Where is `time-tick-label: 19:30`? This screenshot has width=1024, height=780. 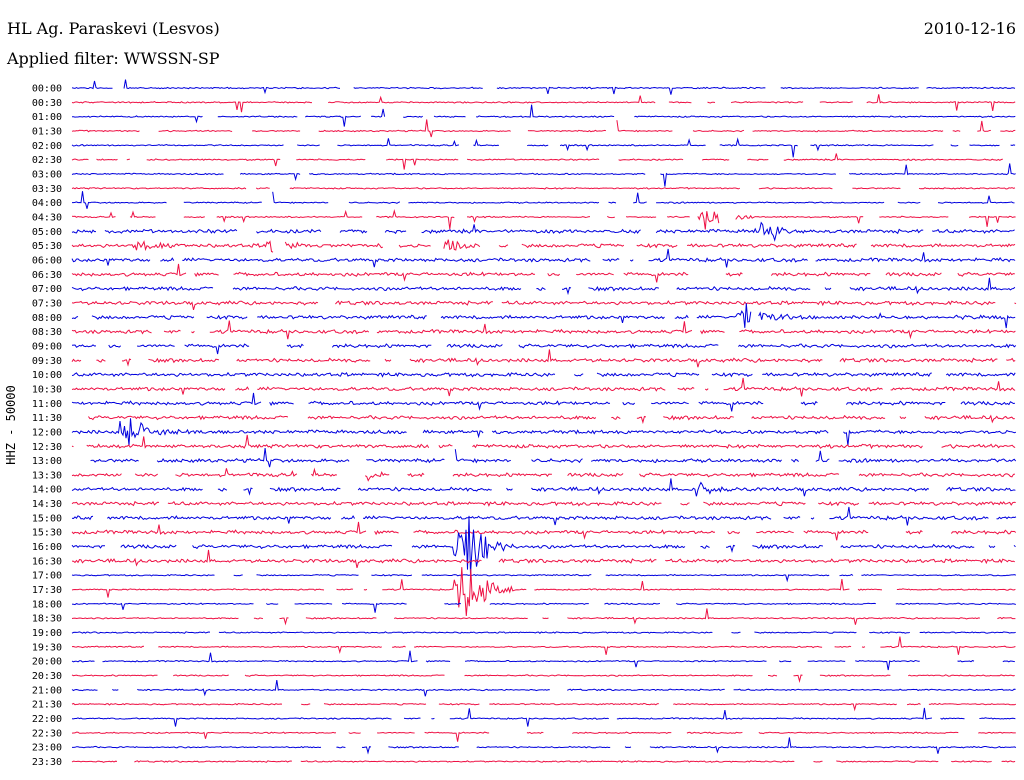 time-tick-label: 19:30 is located at coordinates (47, 647).